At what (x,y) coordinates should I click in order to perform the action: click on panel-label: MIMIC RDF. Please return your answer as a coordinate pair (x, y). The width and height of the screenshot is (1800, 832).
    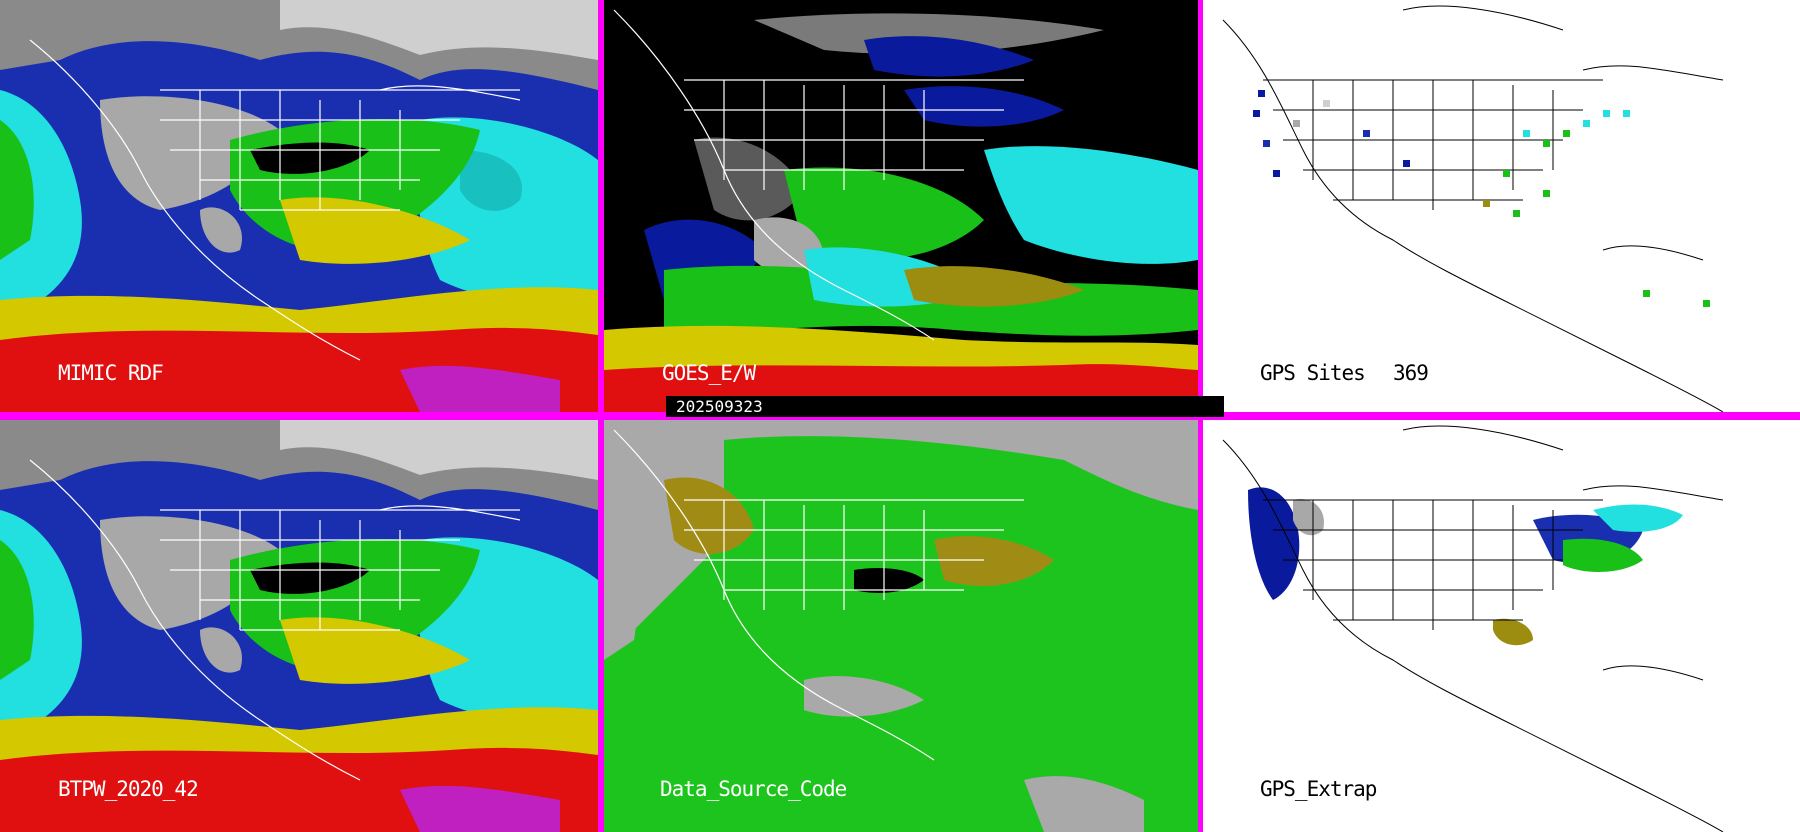
    Looking at the image, I should click on (111, 373).